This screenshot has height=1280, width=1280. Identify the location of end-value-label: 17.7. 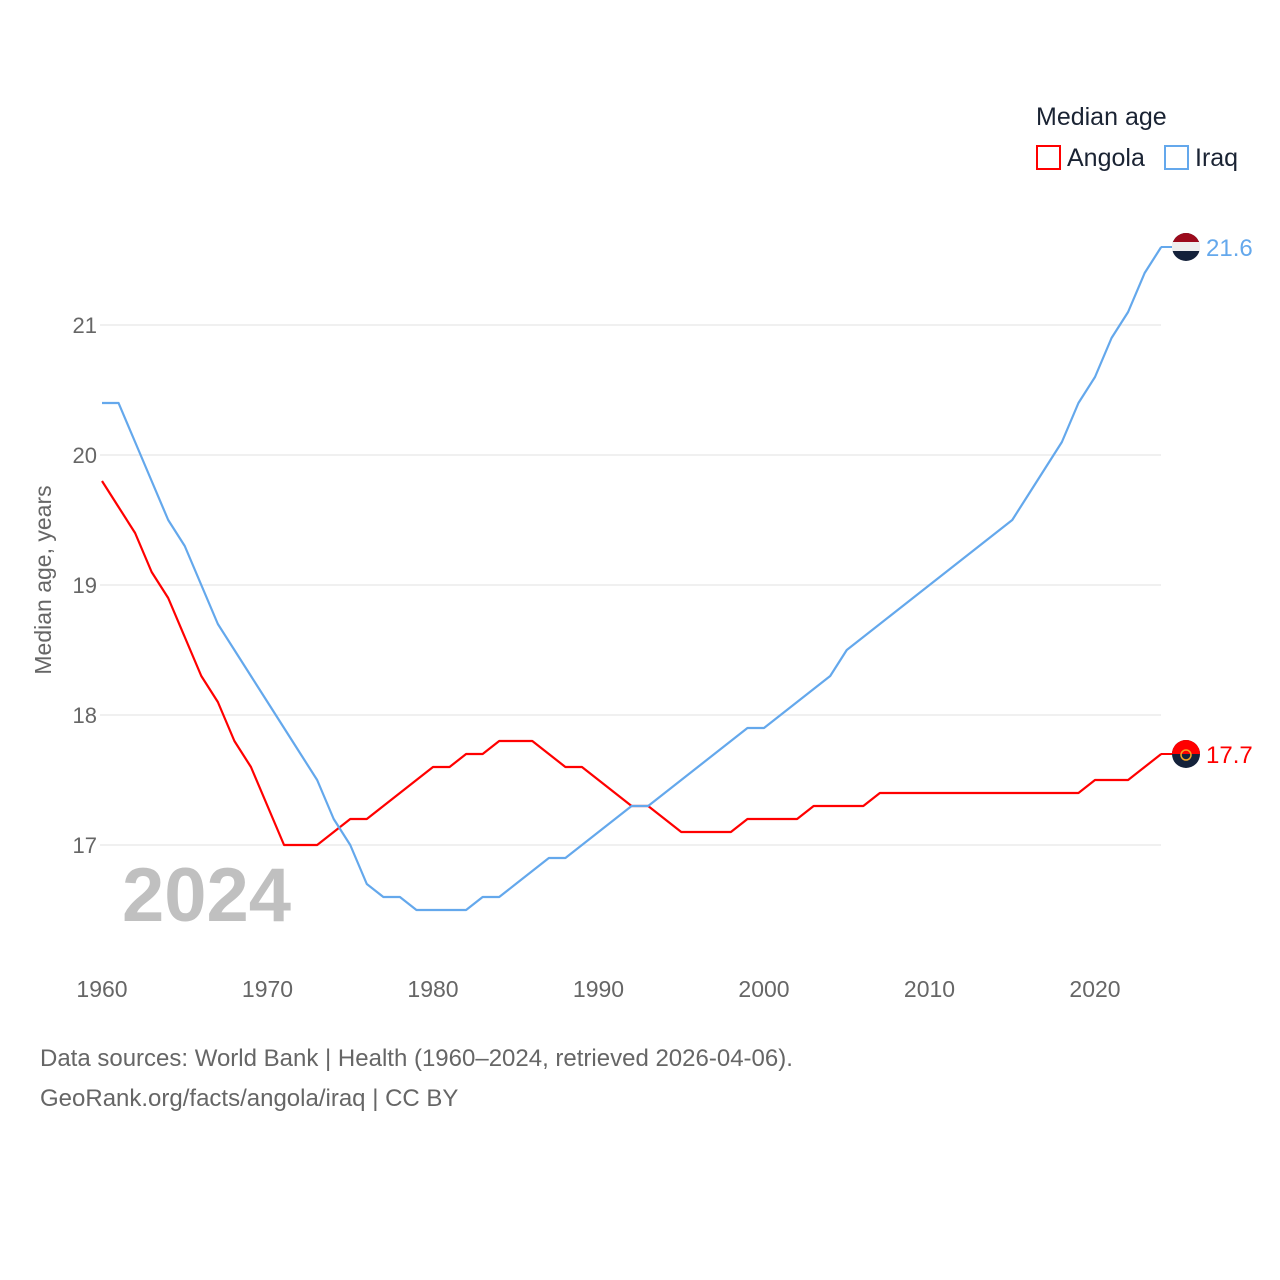
(1229, 755).